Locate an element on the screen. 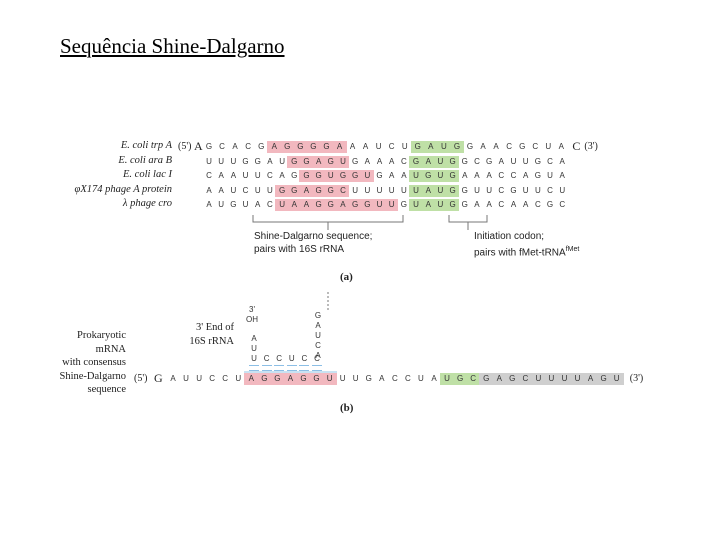  last-nucleotide: C is located at coordinates (576, 146).